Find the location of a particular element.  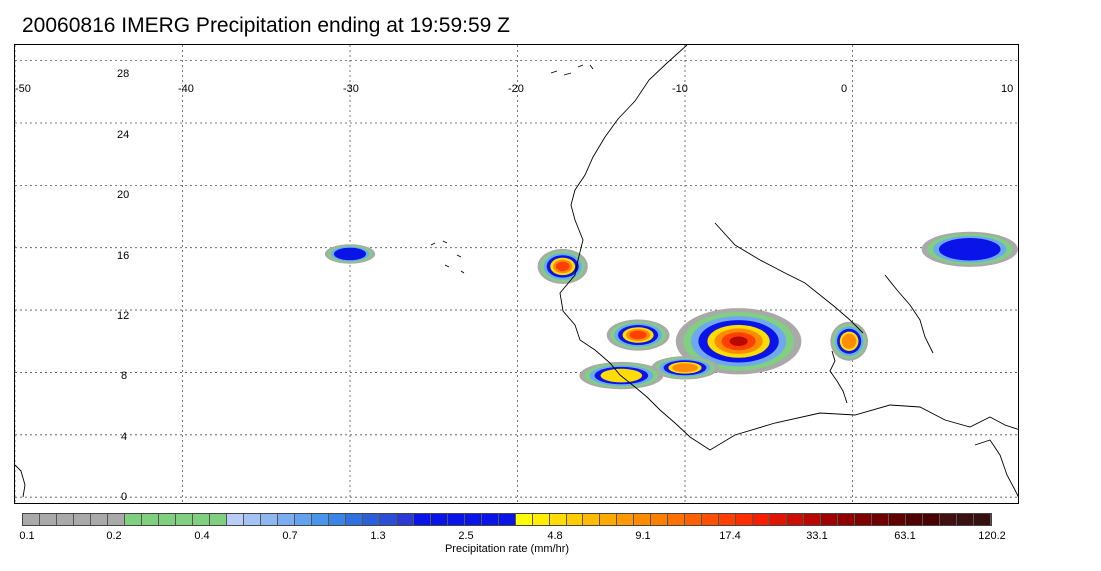

lon-tick-label: -40 is located at coordinates (186, 89).